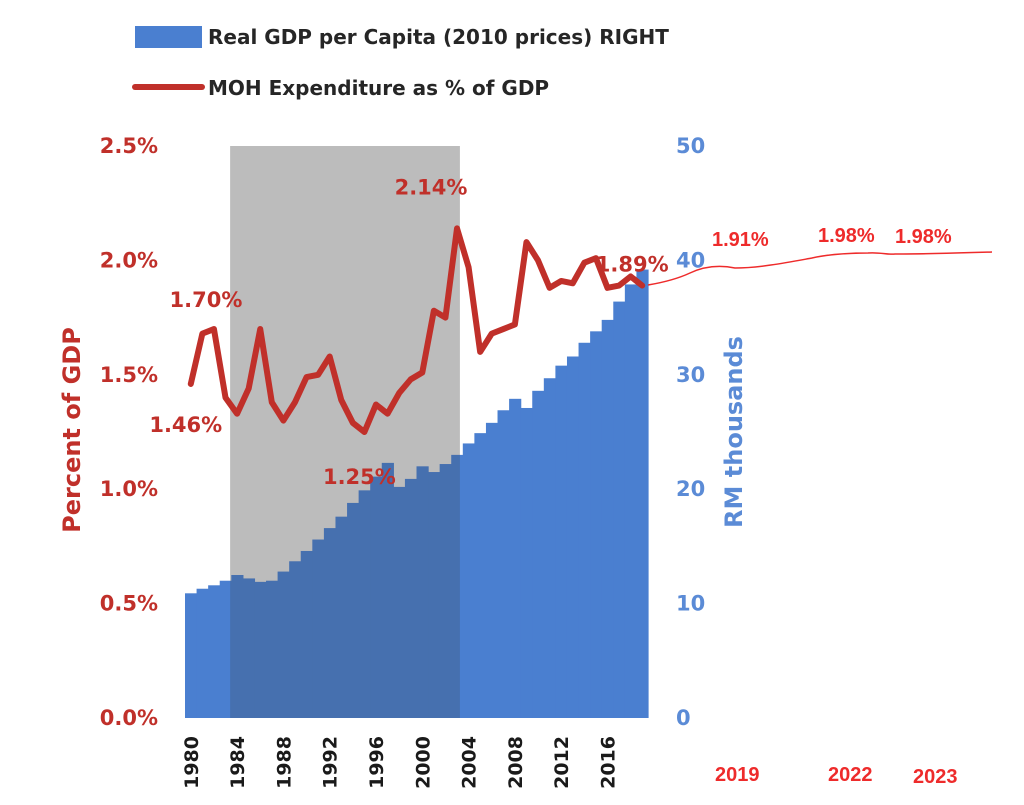  What do you see at coordinates (377, 762) in the screenshot?
I see `x-tick-label: 1996` at bounding box center [377, 762].